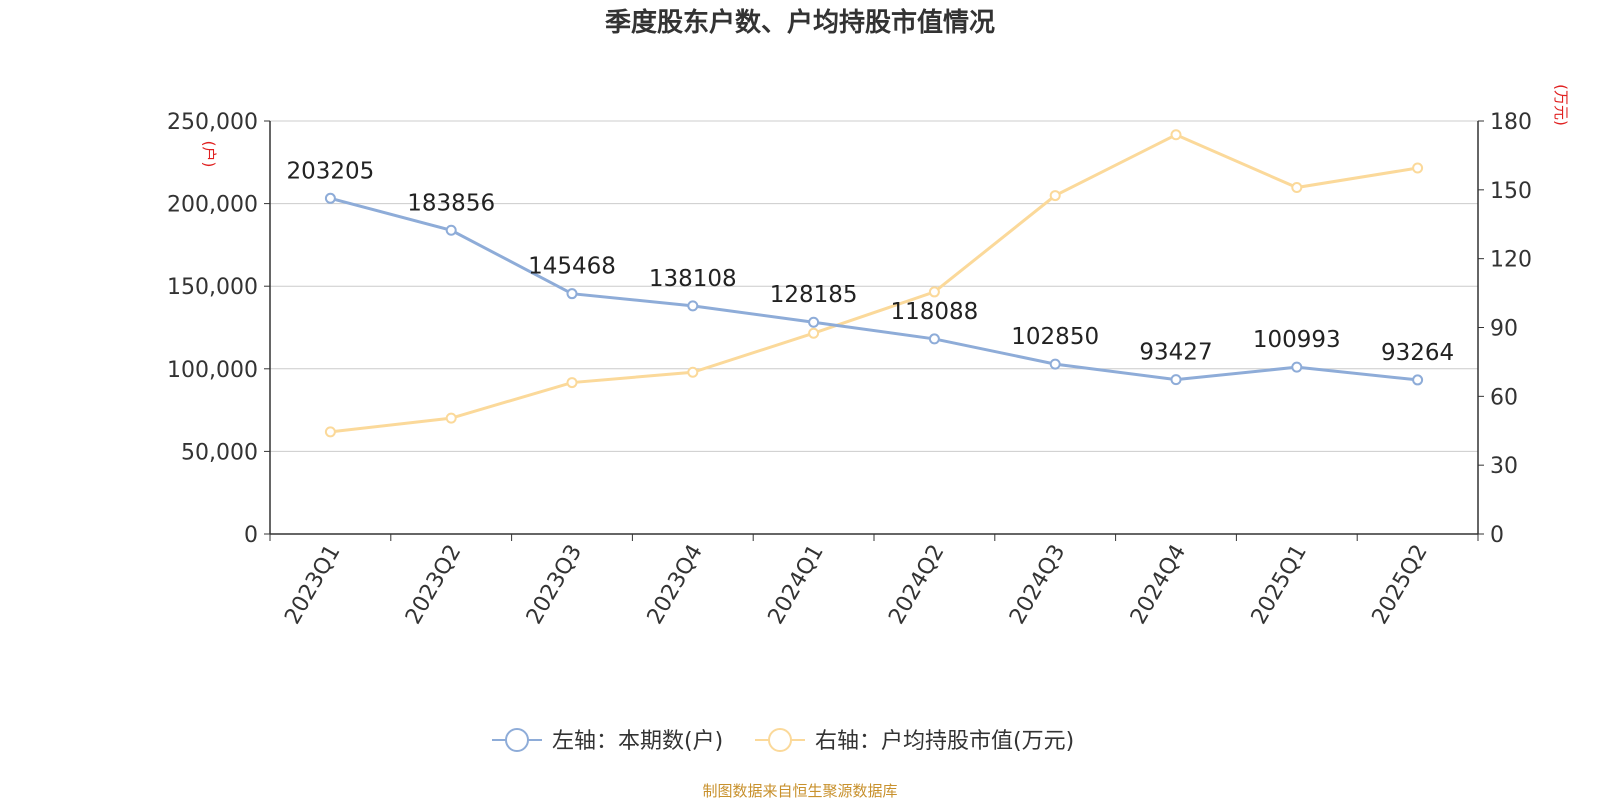 The image size is (1600, 801). What do you see at coordinates (212, 205) in the screenshot?
I see `left-axis-tick-label: 200,000` at bounding box center [212, 205].